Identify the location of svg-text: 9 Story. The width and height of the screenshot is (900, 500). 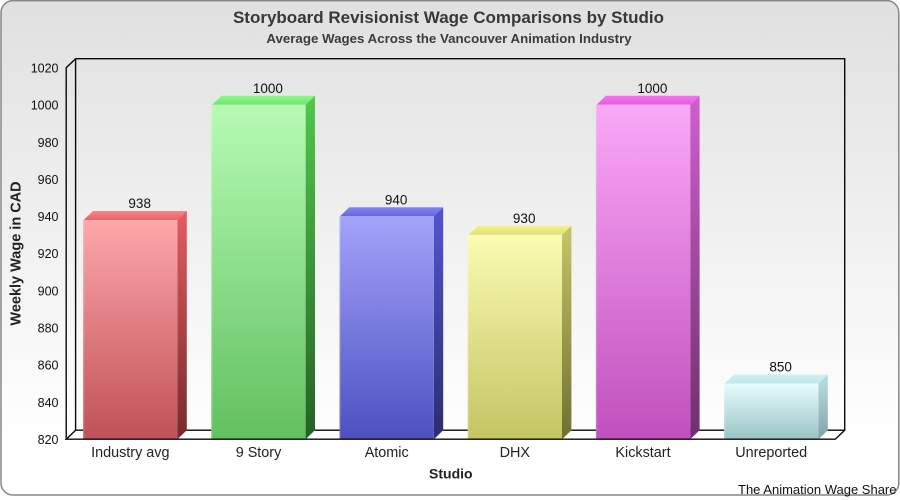
(259, 453).